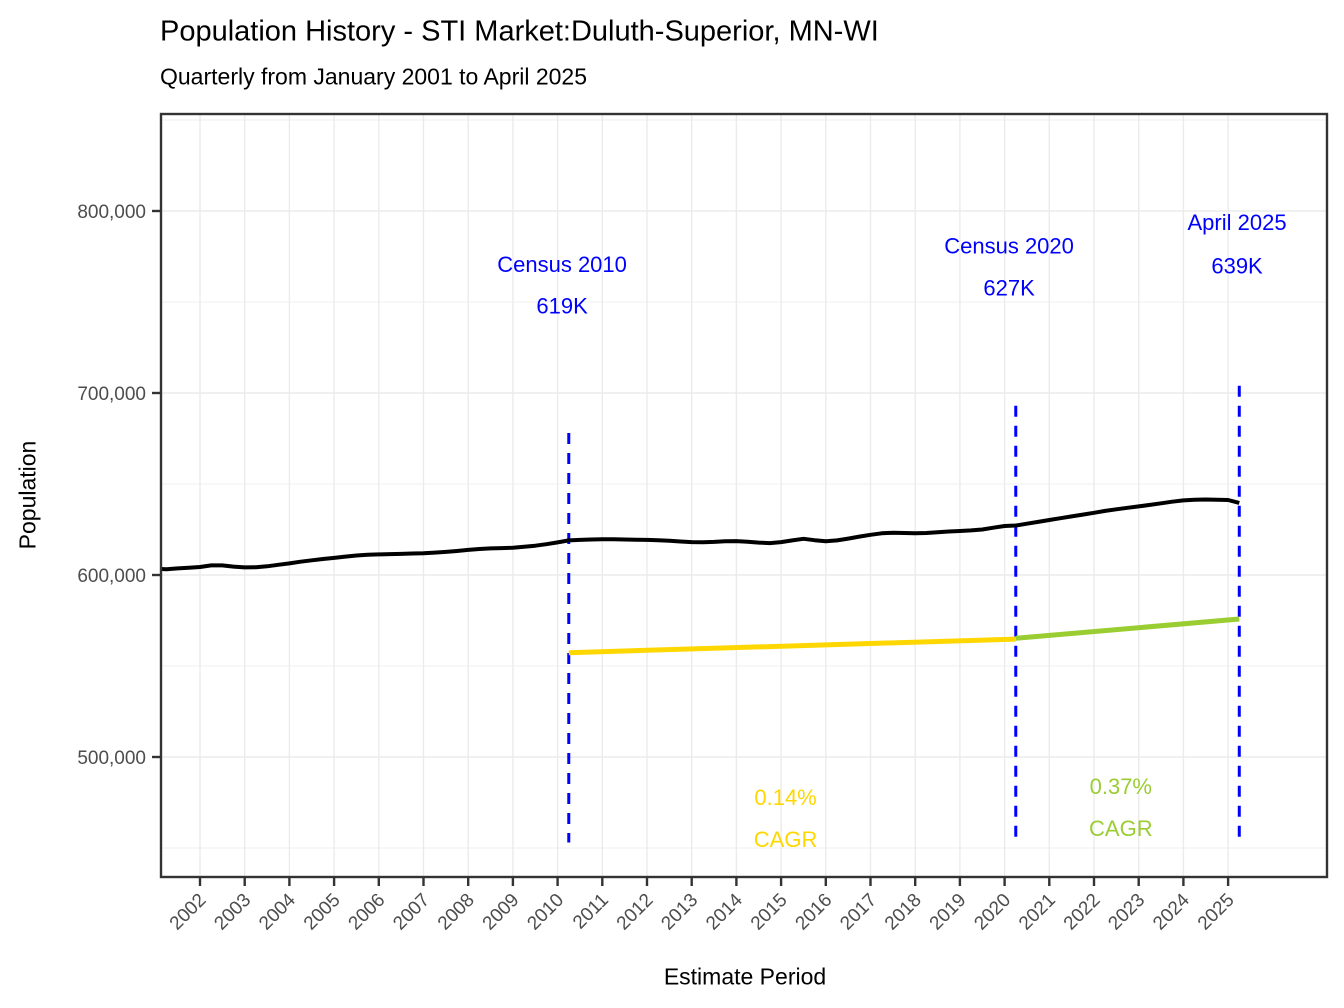 The image size is (1344, 1008). What do you see at coordinates (1037, 912) in the screenshot?
I see `x-tick-label: 2021` at bounding box center [1037, 912].